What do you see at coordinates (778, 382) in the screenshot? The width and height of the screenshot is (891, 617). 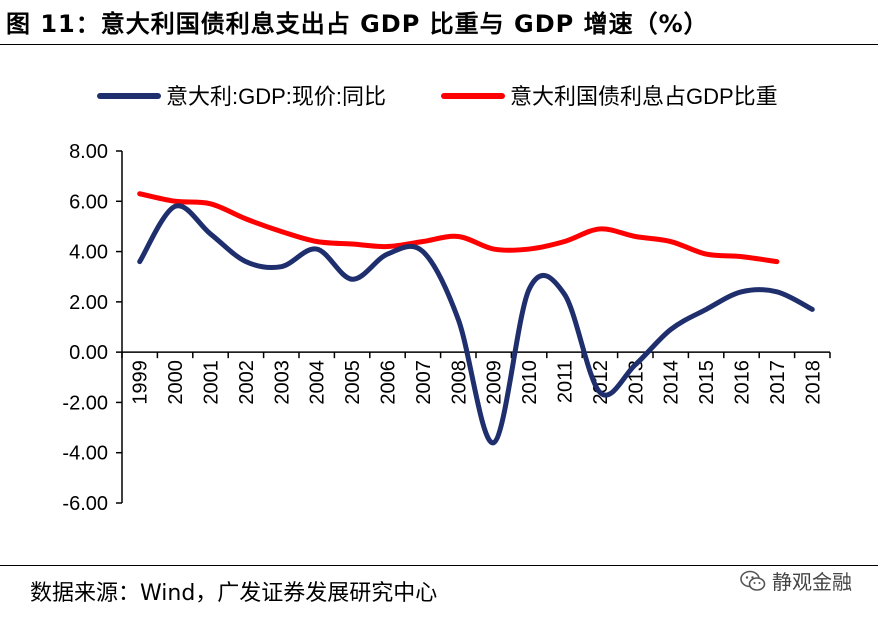 I see `x-tick-label: 2017` at bounding box center [778, 382].